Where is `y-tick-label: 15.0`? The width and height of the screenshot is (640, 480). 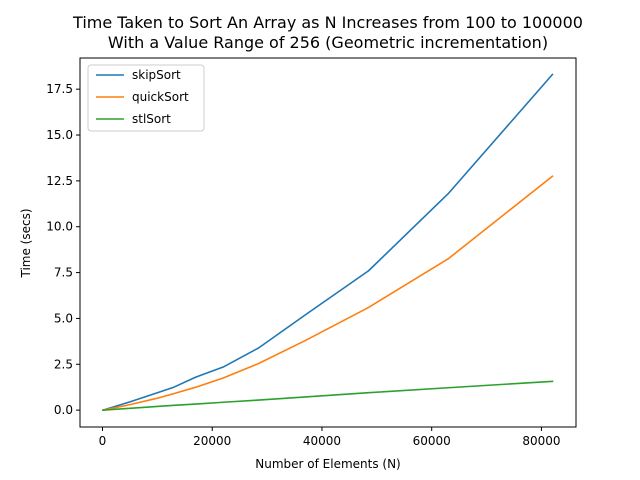 y-tick-label: 15.0 is located at coordinates (59, 135).